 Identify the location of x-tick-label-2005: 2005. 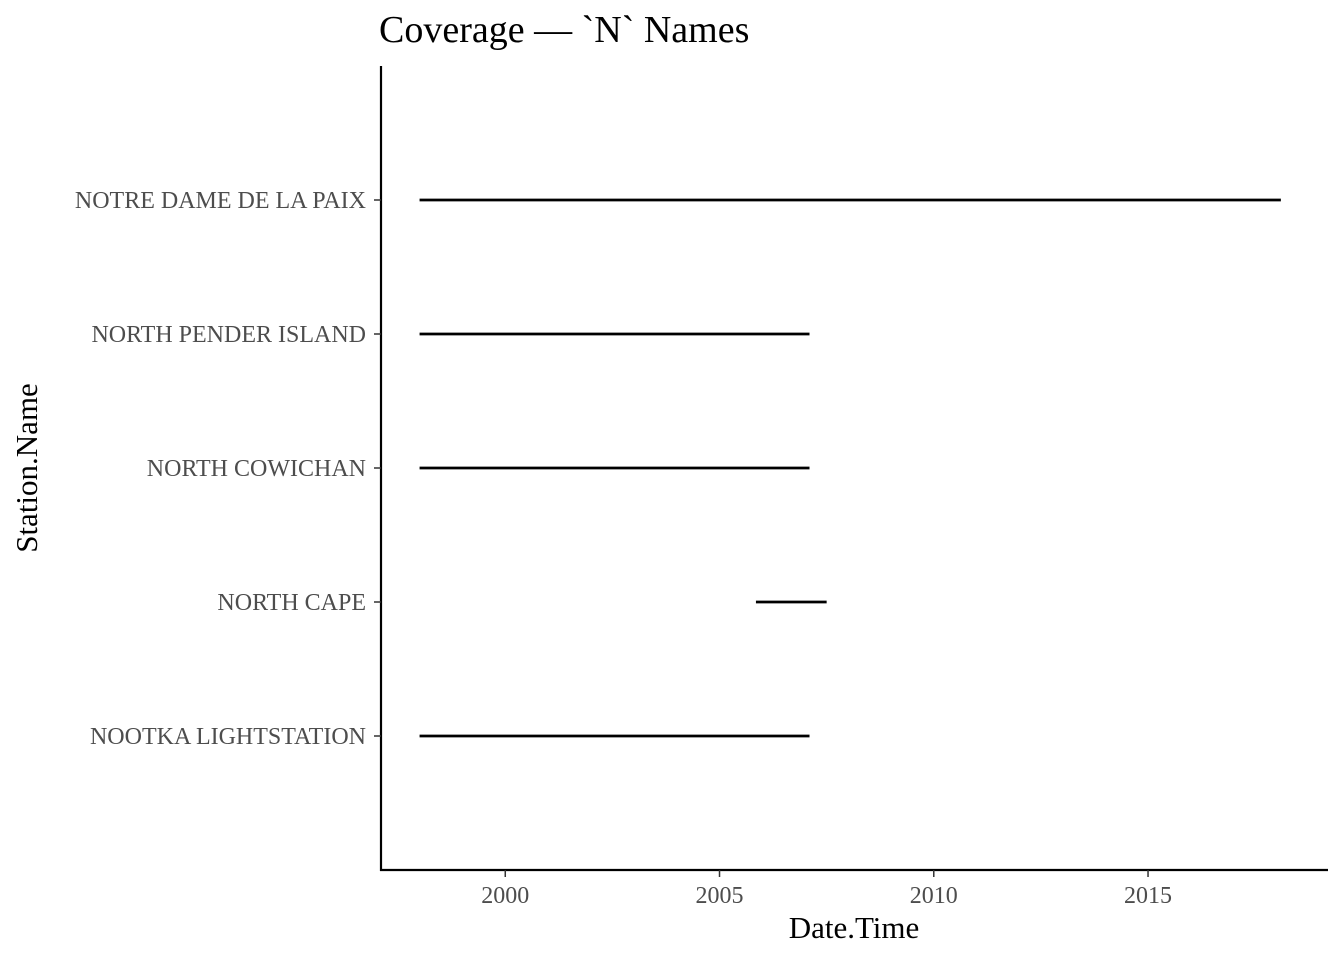
(720, 896).